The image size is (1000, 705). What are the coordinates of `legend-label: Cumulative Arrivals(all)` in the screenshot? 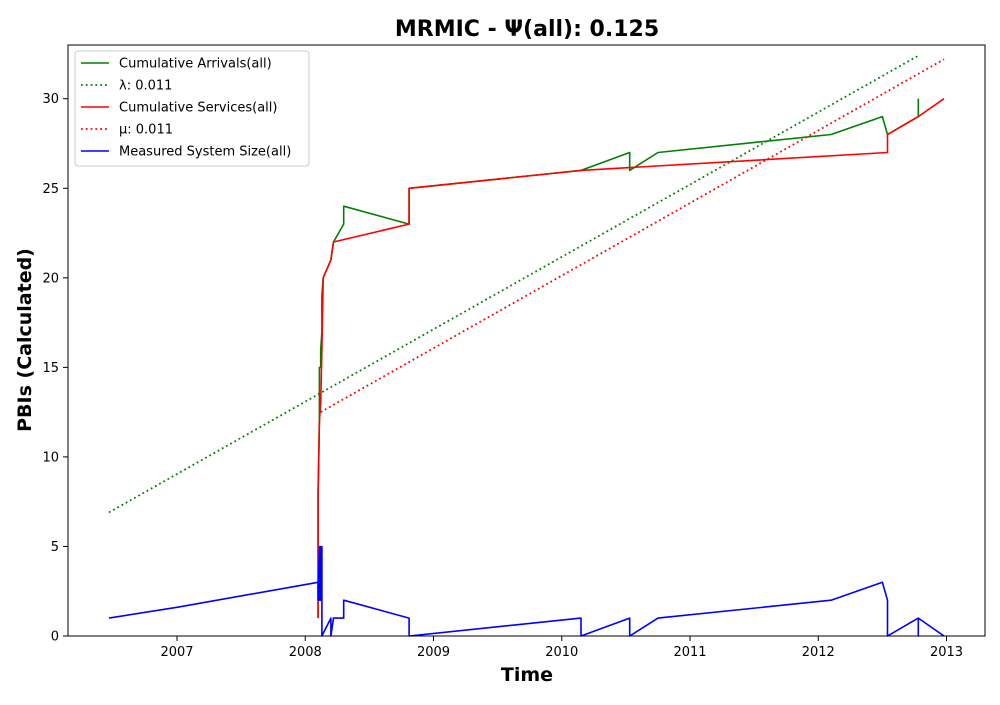 It's located at (195, 64).